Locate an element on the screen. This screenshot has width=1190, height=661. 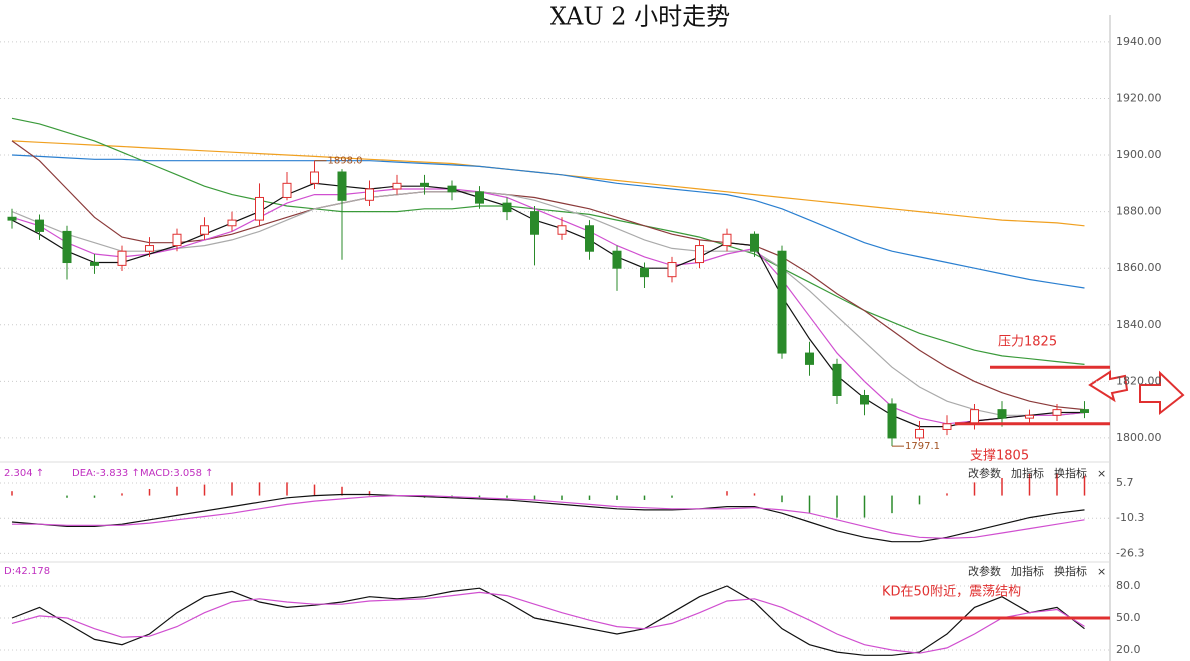
y-tick-label: -10.3 is located at coordinates (1130, 517).